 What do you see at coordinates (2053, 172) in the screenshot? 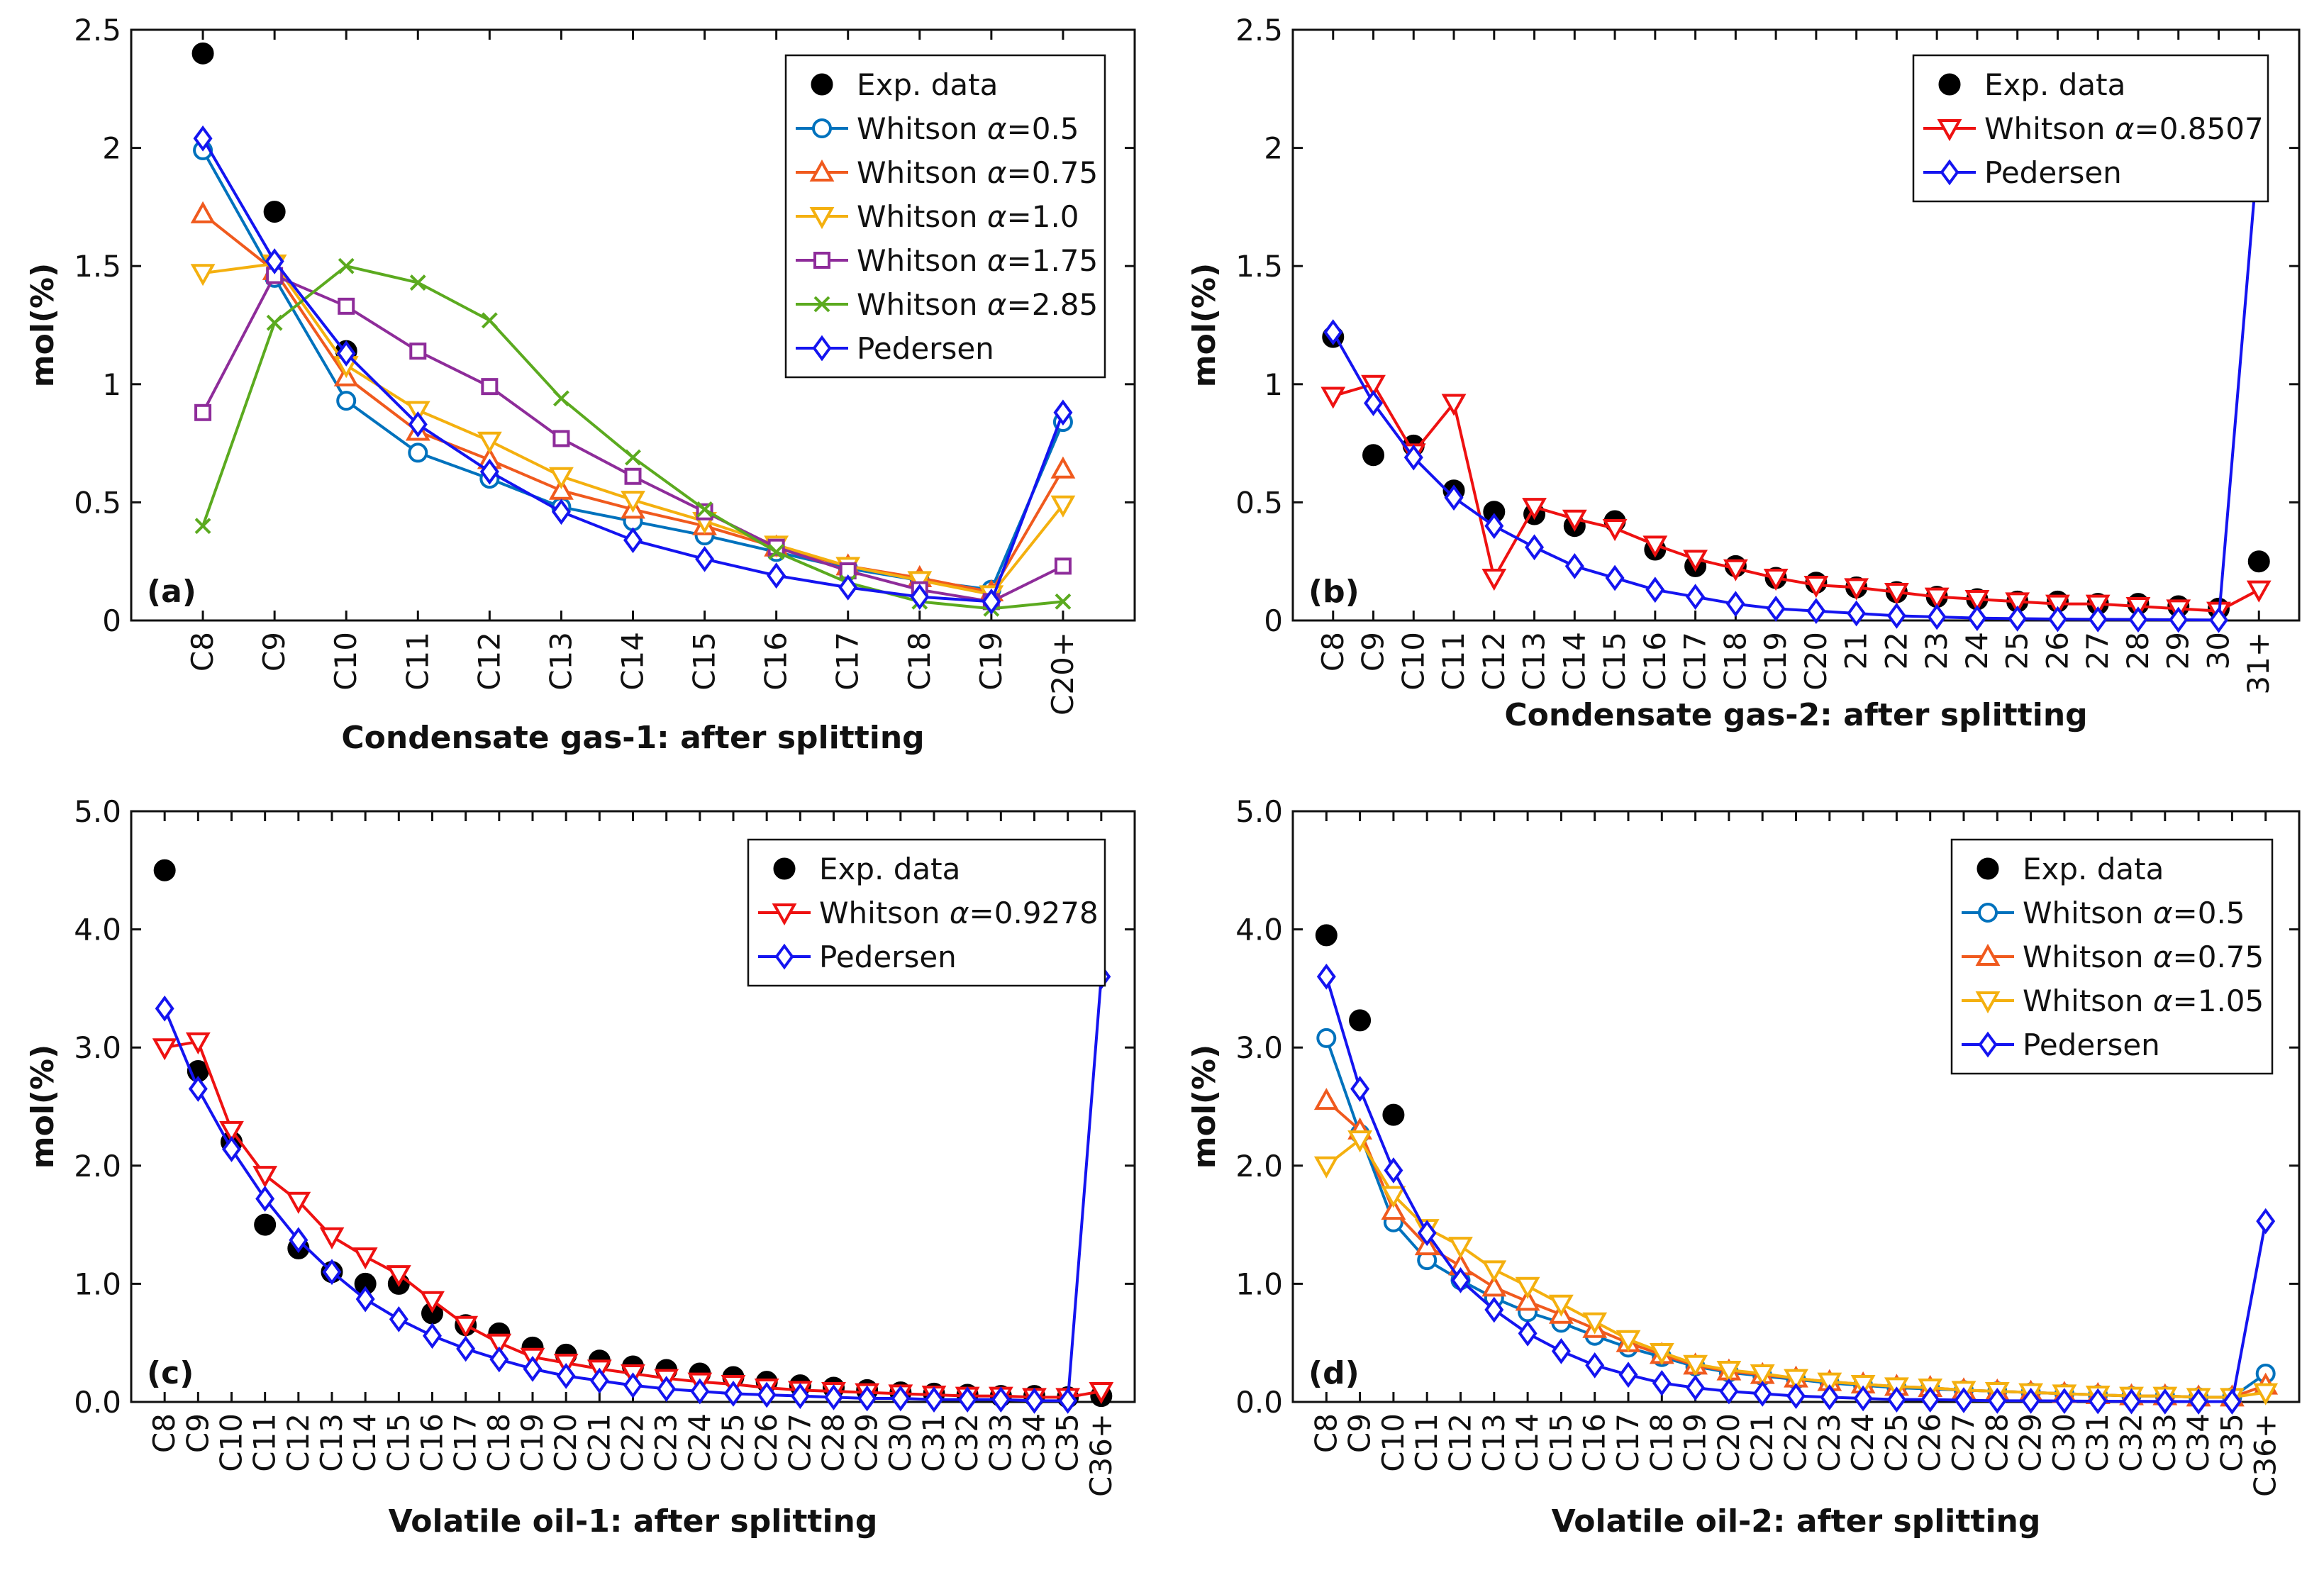
I see `legend-label: Pedersen` at bounding box center [2053, 172].